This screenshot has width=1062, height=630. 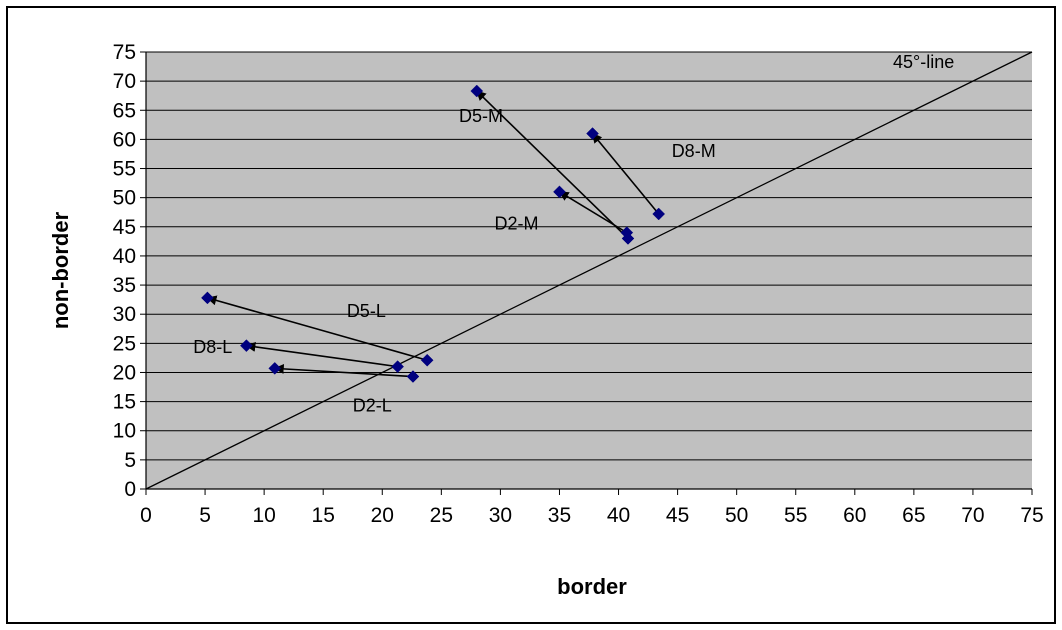 I want to click on y-tick-label: 0, so click(x=130, y=489).